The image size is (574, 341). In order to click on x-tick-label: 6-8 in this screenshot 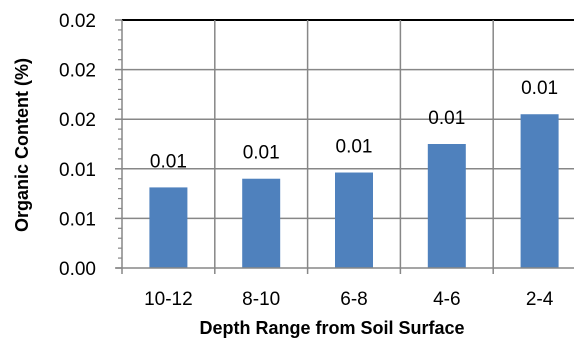, I will do `click(353, 299)`.